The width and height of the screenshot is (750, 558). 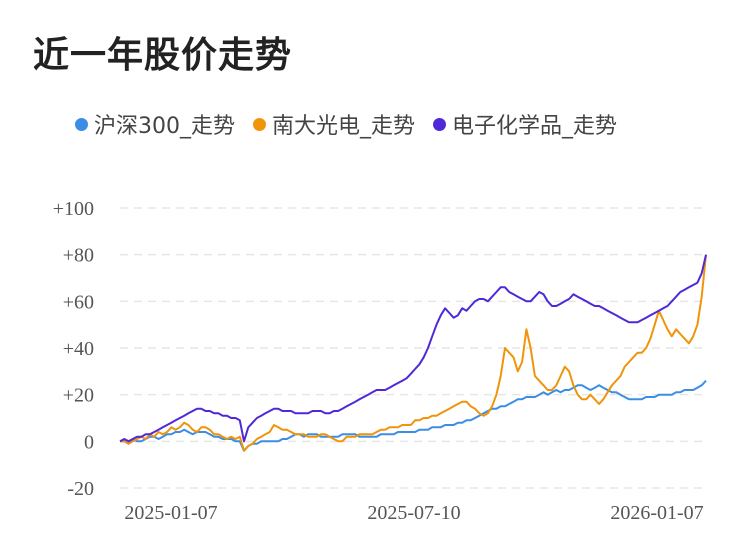 I want to click on legend-item: 沪深300_走势, so click(x=155, y=124).